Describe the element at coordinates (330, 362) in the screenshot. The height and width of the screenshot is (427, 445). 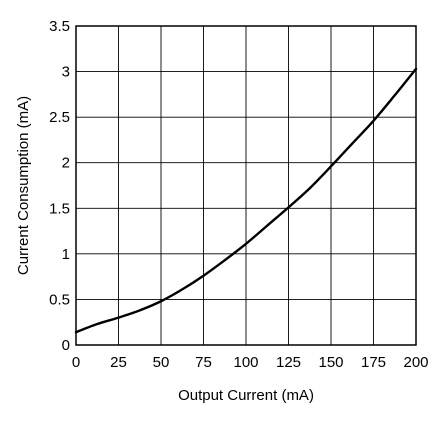
I see `x-tick-label: 150` at that location.